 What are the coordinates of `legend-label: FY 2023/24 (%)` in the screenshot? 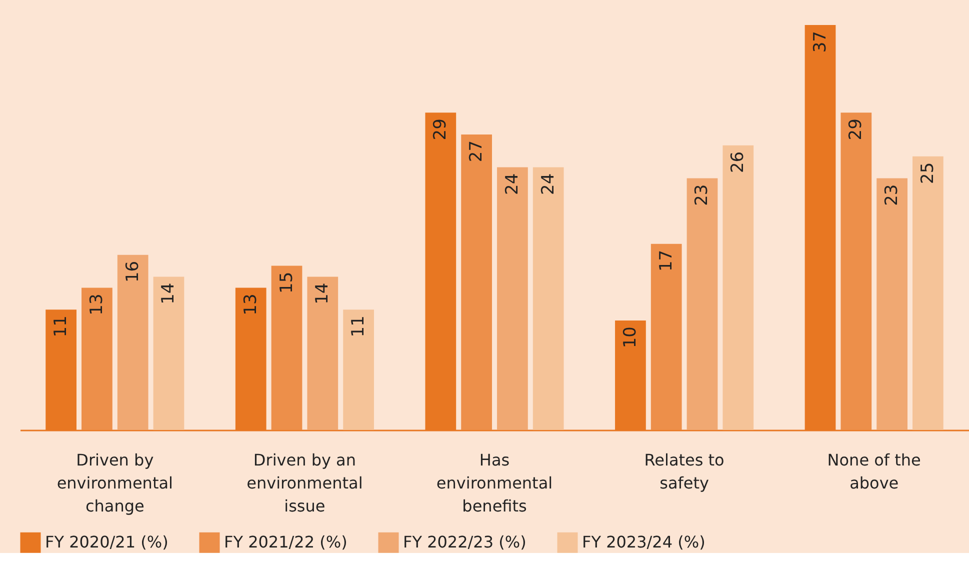 It's located at (644, 542).